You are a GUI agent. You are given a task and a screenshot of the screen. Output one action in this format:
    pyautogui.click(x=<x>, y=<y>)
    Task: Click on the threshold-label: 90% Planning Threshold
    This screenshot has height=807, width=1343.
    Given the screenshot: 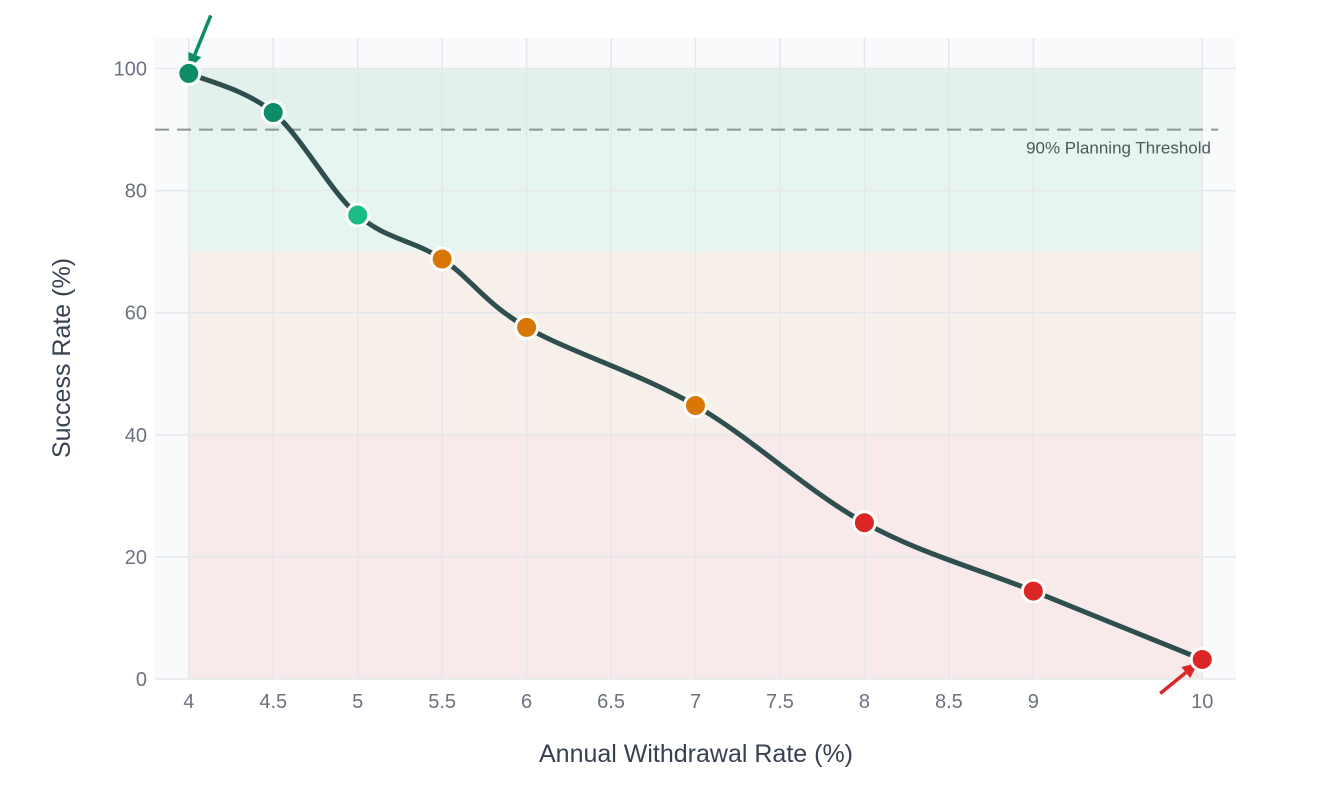 What is the action you would take?
    pyautogui.click(x=1118, y=148)
    